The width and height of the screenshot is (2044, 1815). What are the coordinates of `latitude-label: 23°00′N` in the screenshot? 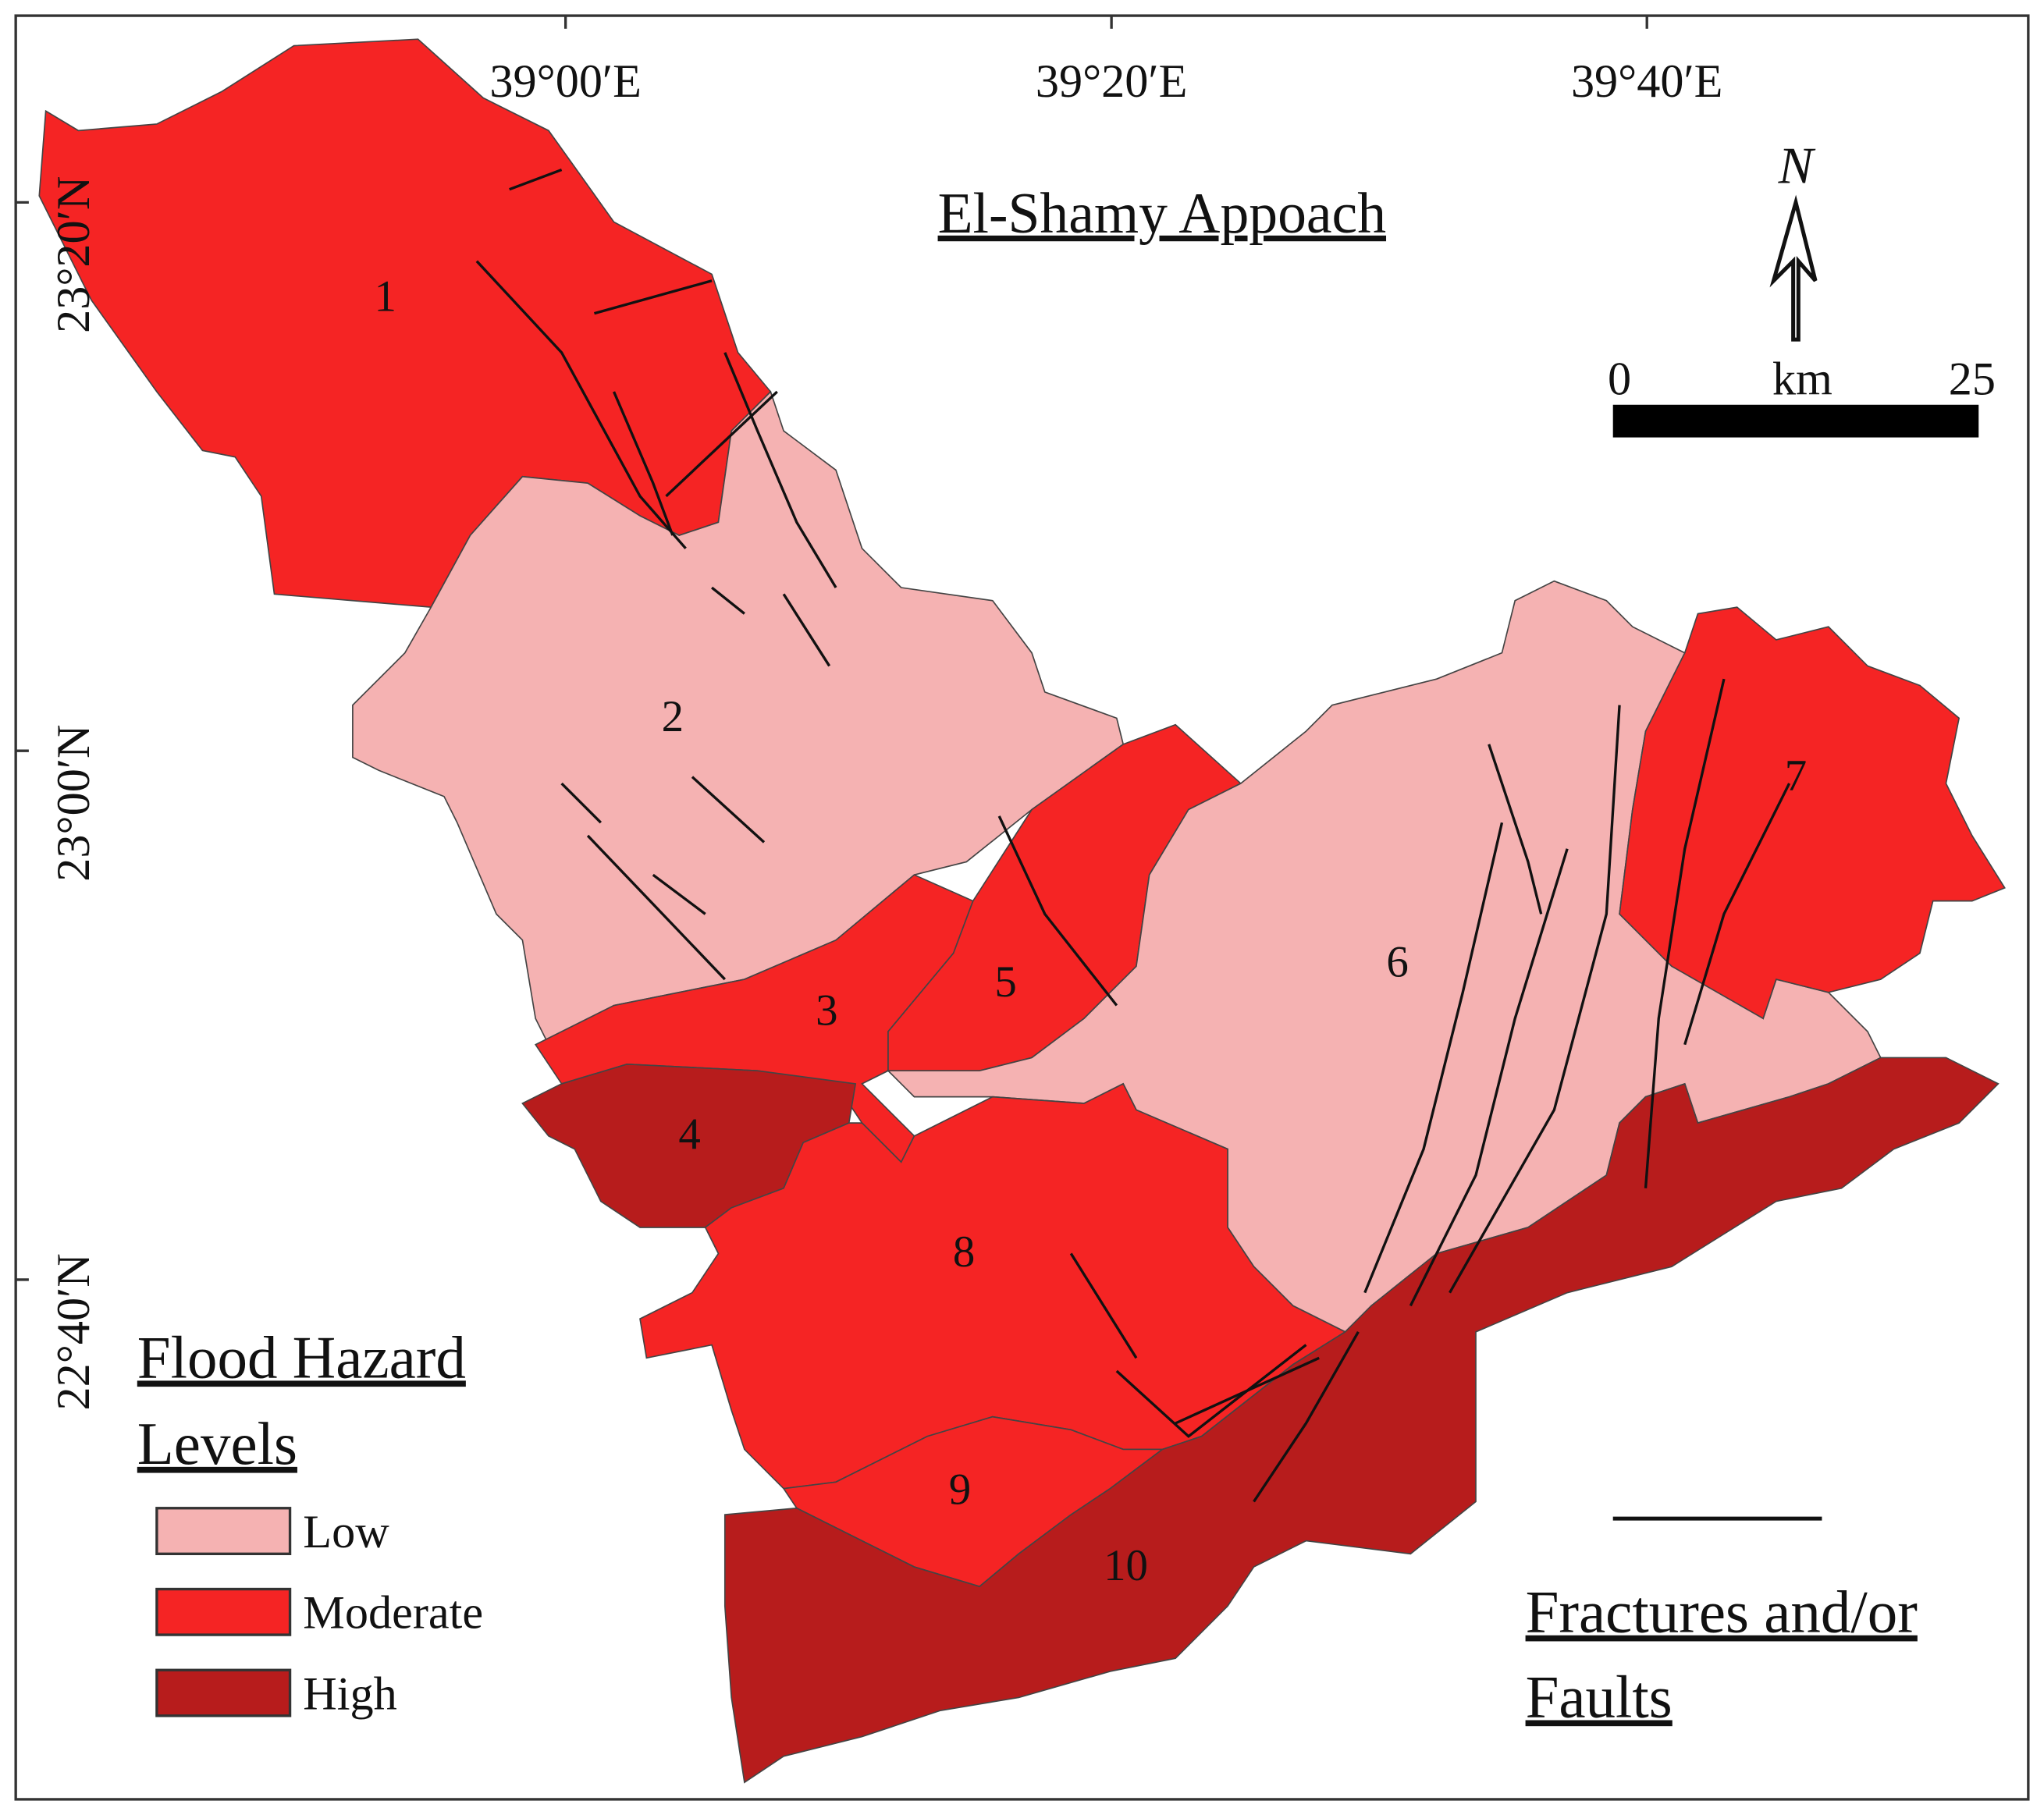 It's located at (74, 803).